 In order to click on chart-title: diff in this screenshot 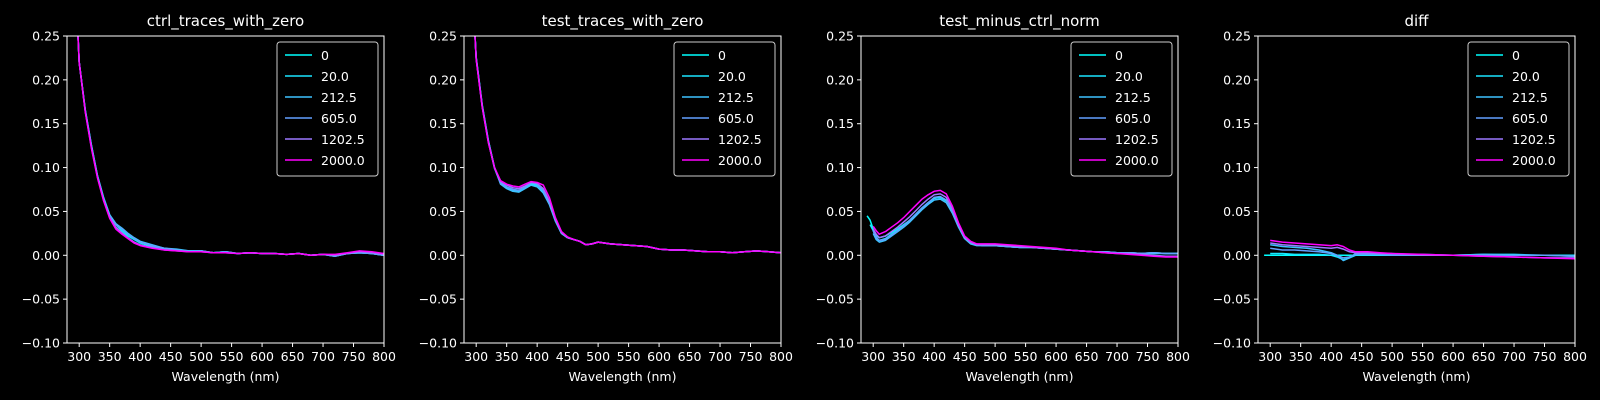, I will do `click(1416, 21)`.